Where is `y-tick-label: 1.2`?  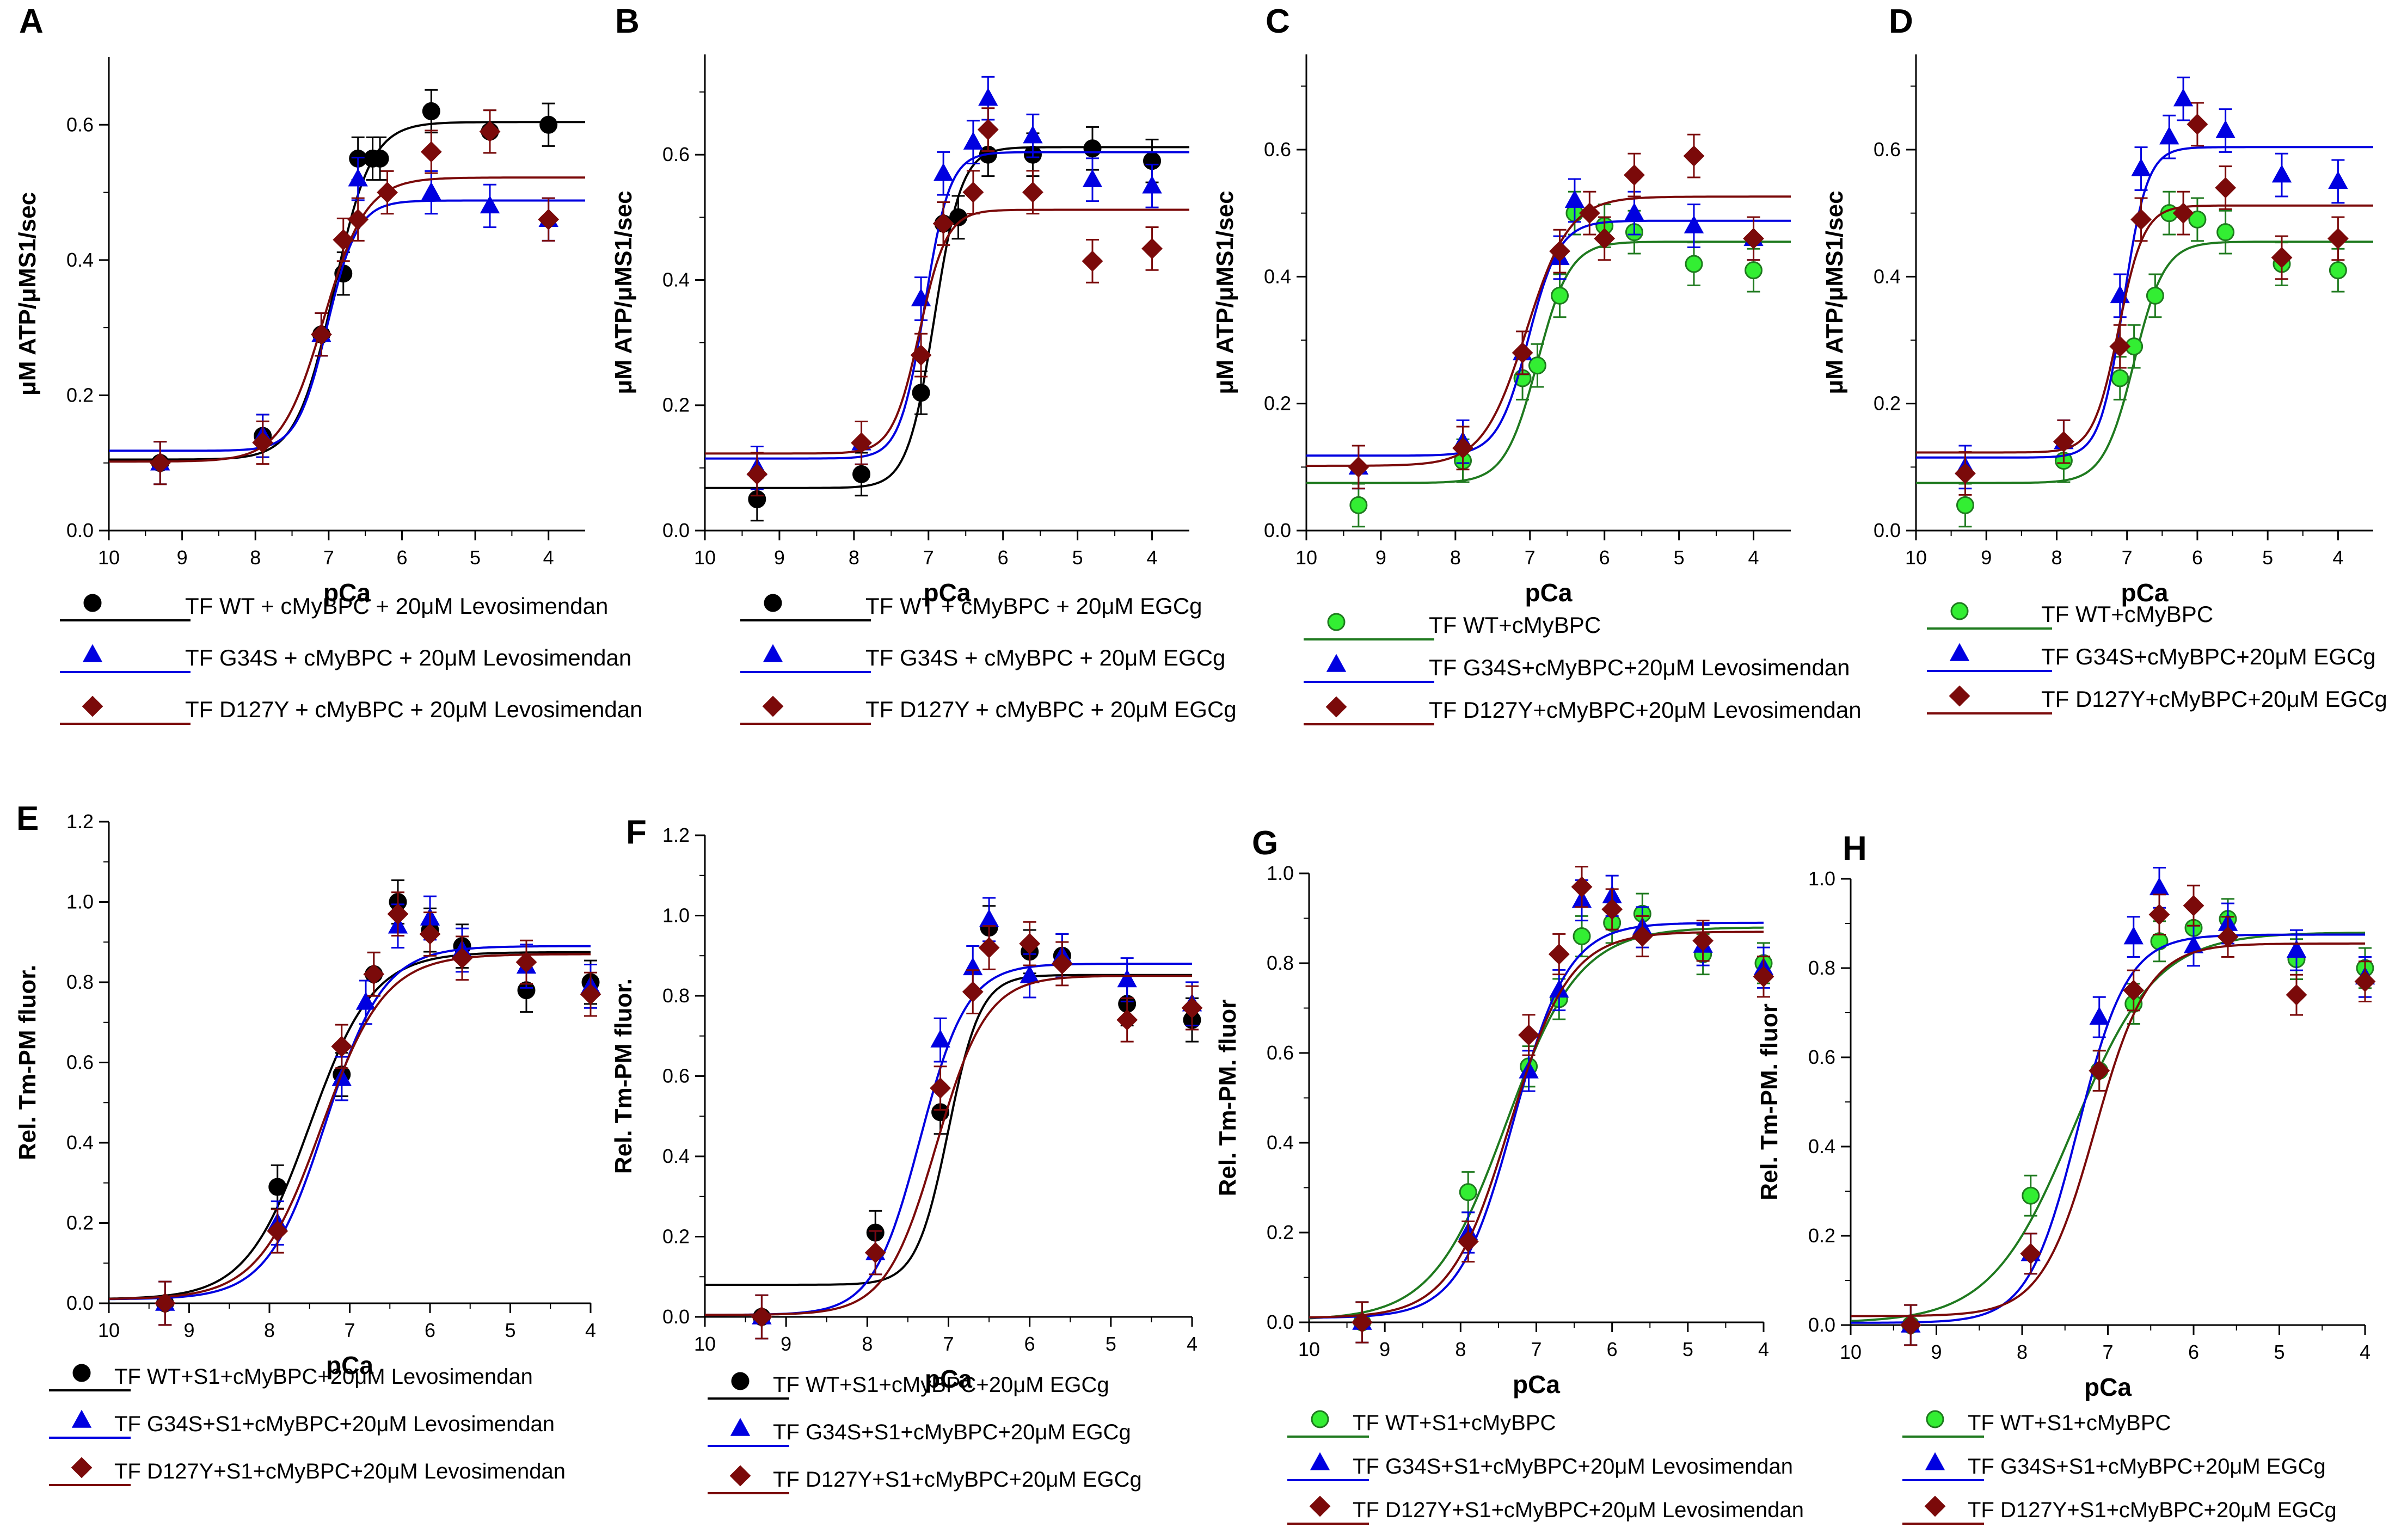
y-tick-label: 1.2 is located at coordinates (676, 835).